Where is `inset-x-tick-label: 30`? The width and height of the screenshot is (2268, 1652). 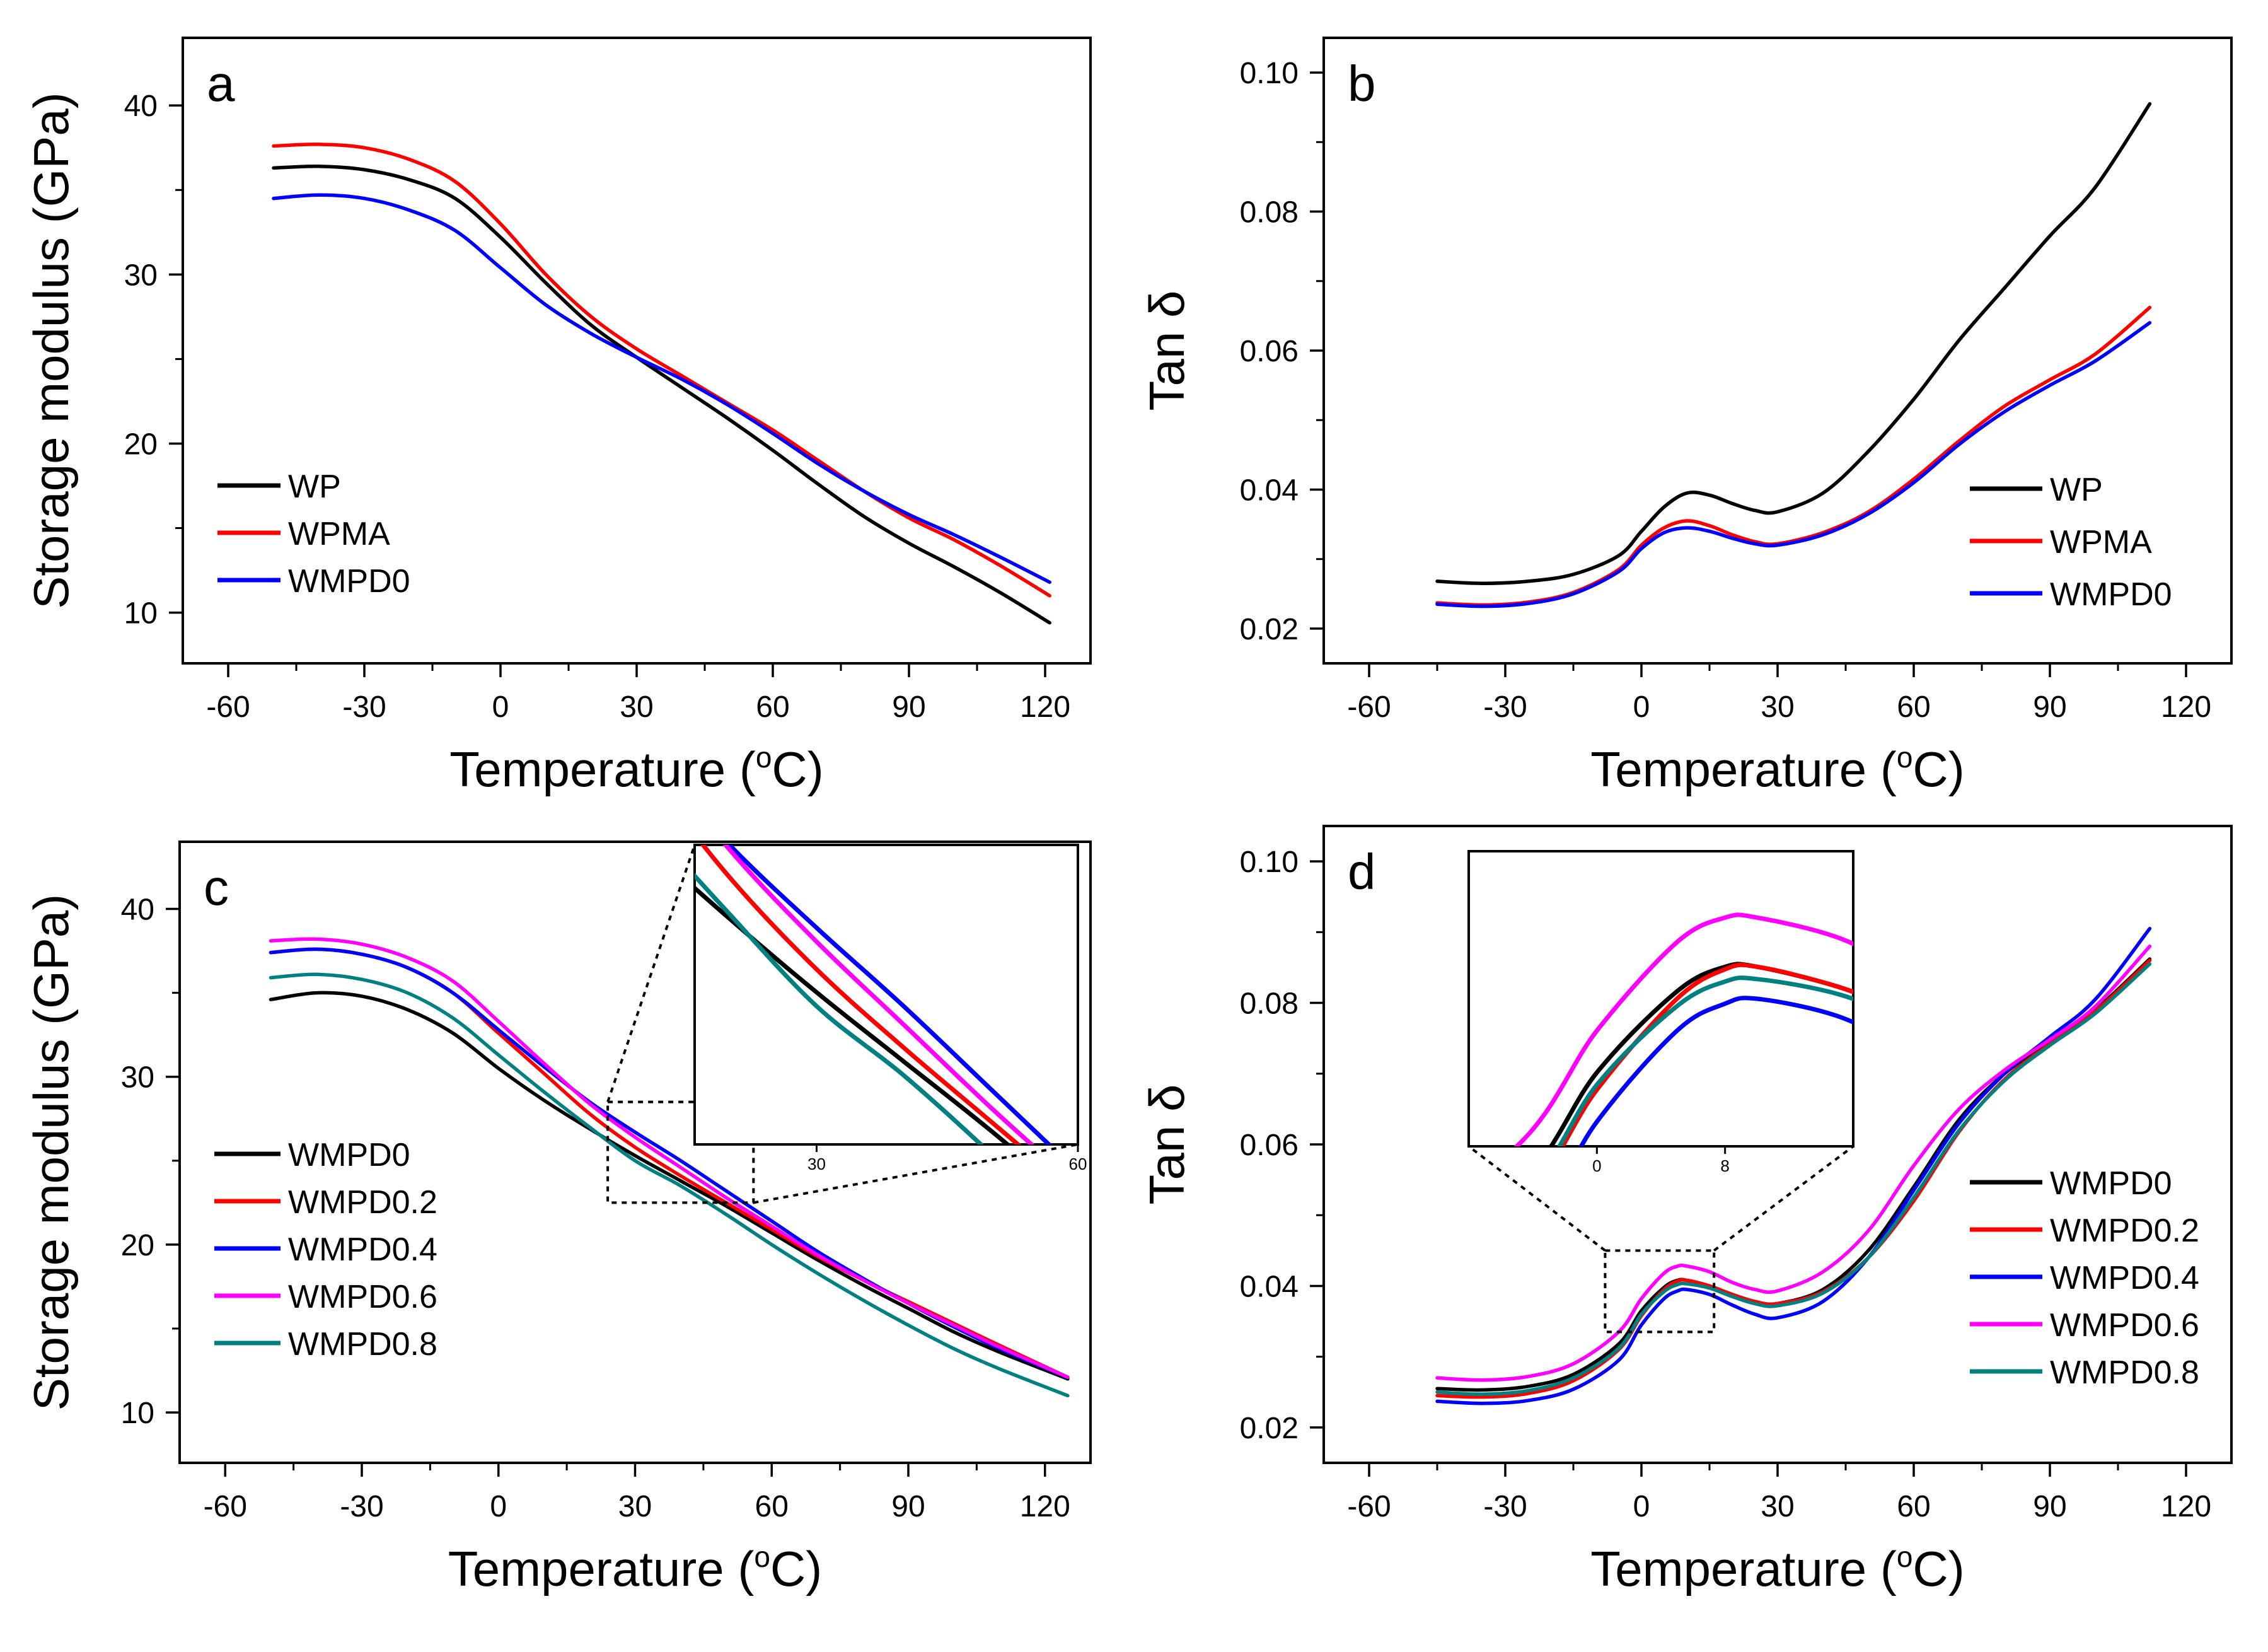 inset-x-tick-label: 30 is located at coordinates (816, 1164).